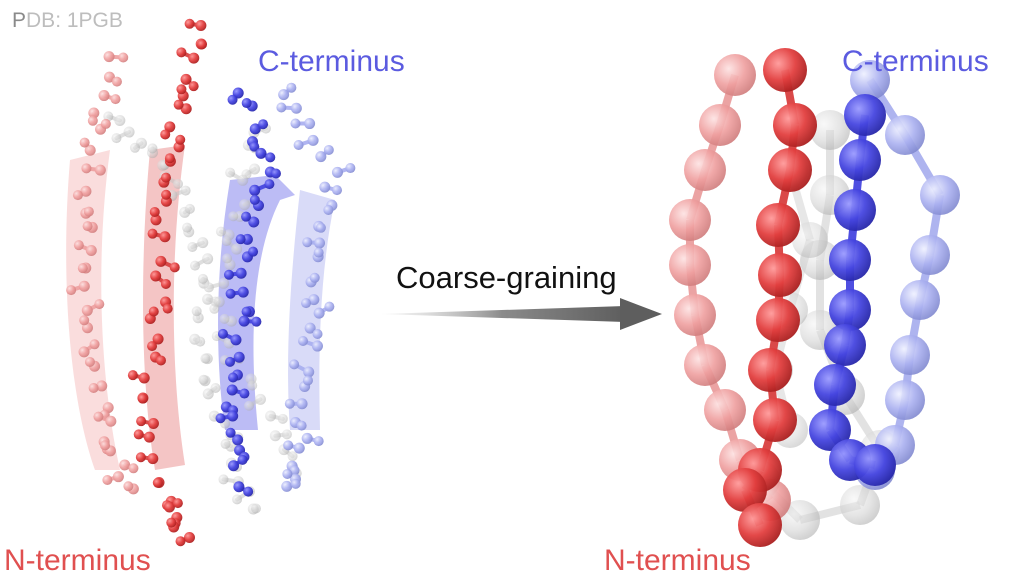  What do you see at coordinates (730, 287) in the screenshot?
I see `cg-chain-pink` at bounding box center [730, 287].